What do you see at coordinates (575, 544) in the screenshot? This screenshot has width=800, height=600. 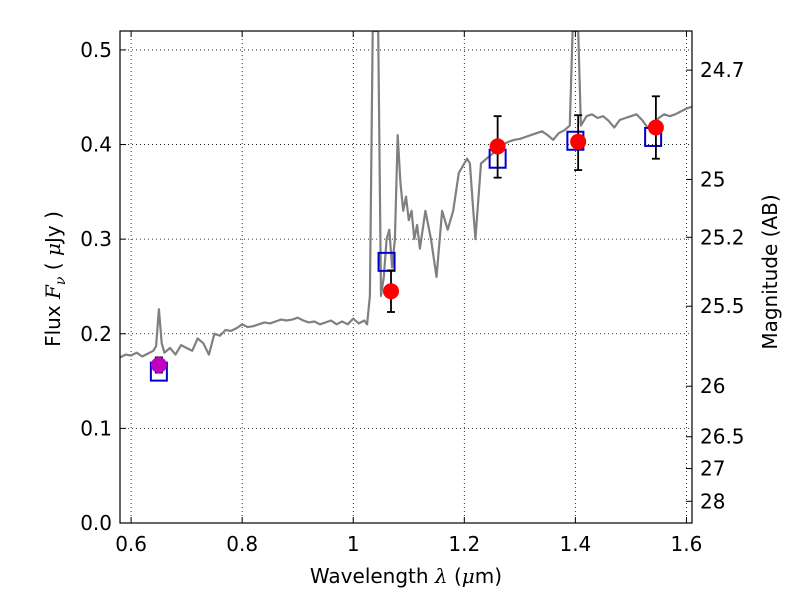 I see `x-tick-label: 1.4` at bounding box center [575, 544].